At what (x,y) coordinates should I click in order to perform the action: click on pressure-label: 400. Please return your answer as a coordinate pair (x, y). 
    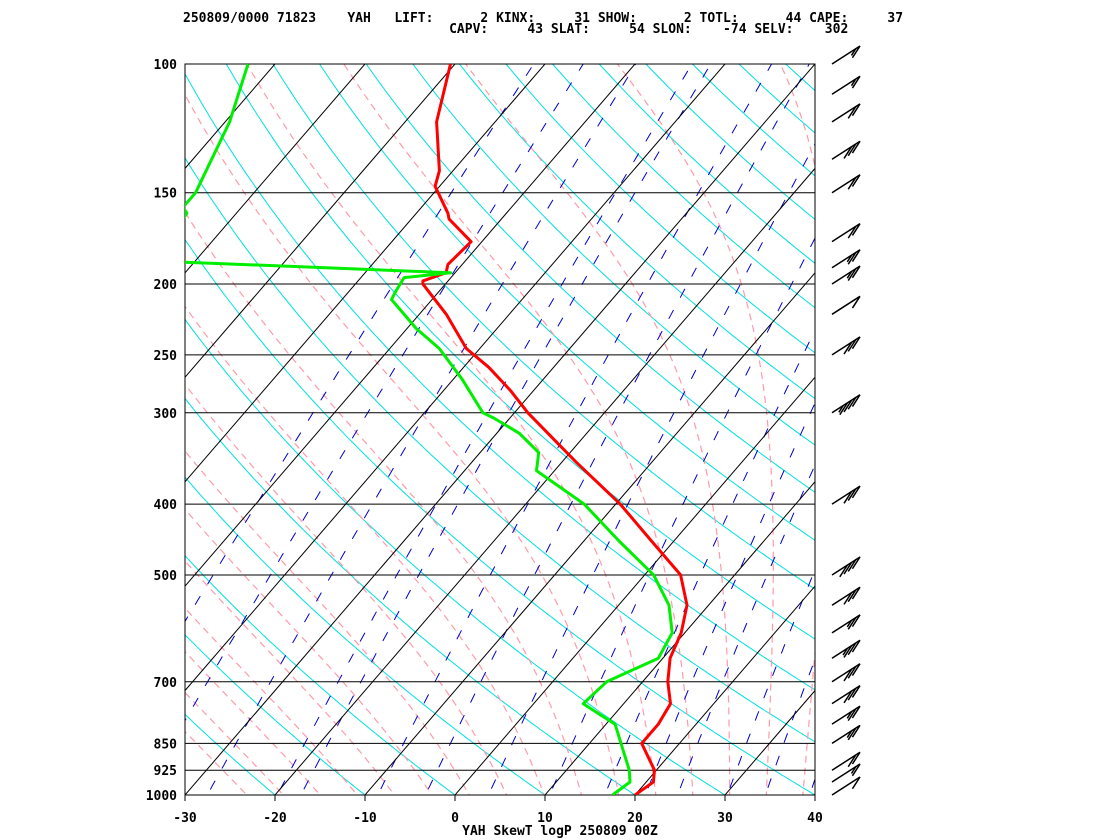
    Looking at the image, I should click on (166, 505).